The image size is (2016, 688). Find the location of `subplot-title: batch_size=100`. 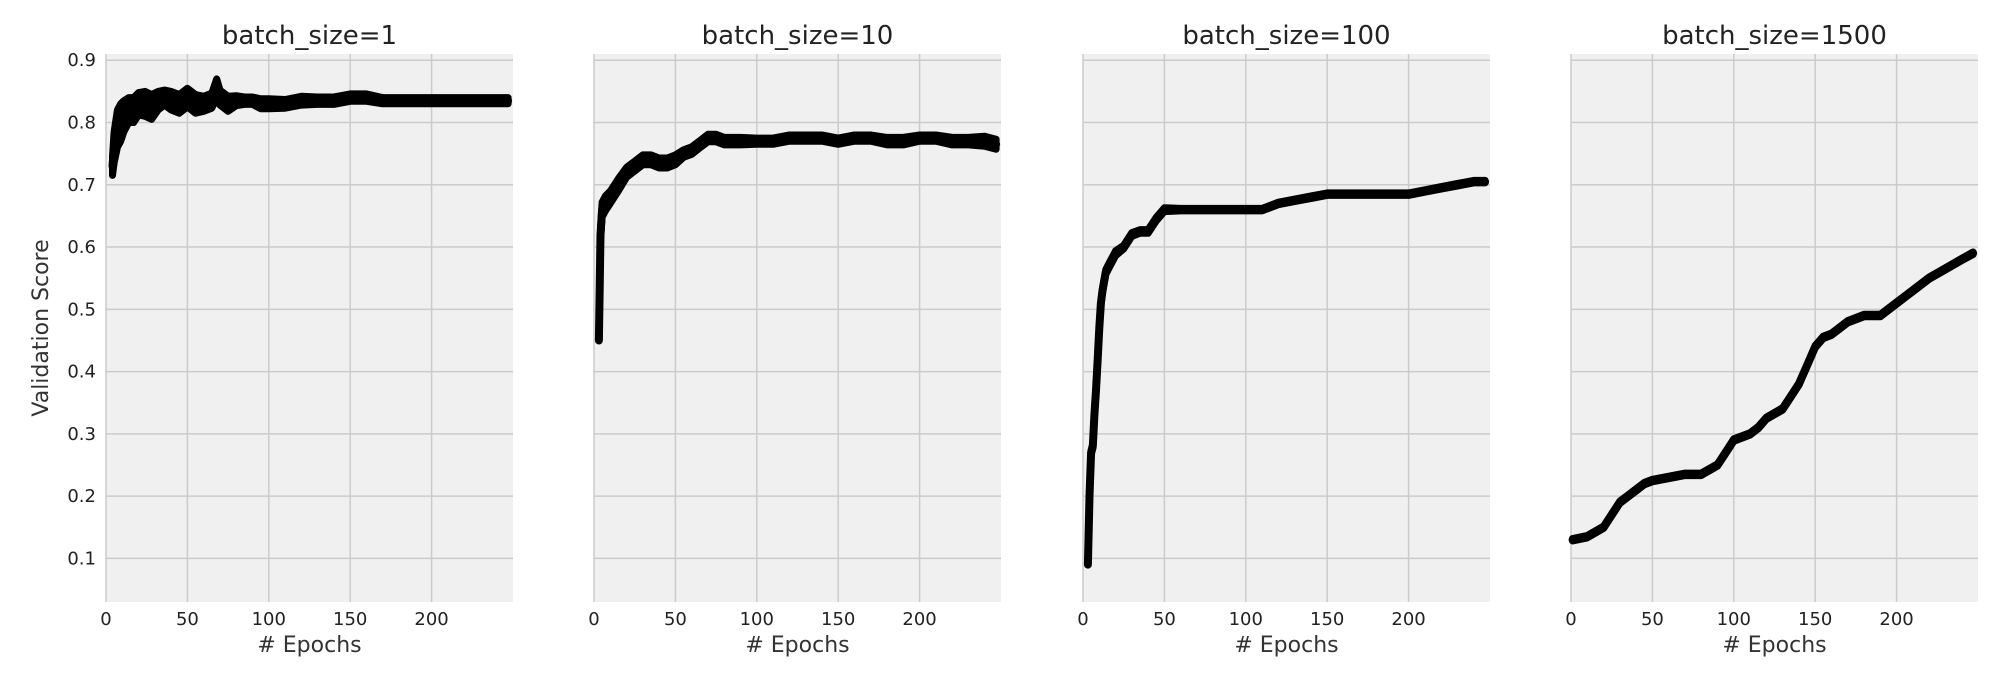

subplot-title: batch_size=100 is located at coordinates (1286, 36).